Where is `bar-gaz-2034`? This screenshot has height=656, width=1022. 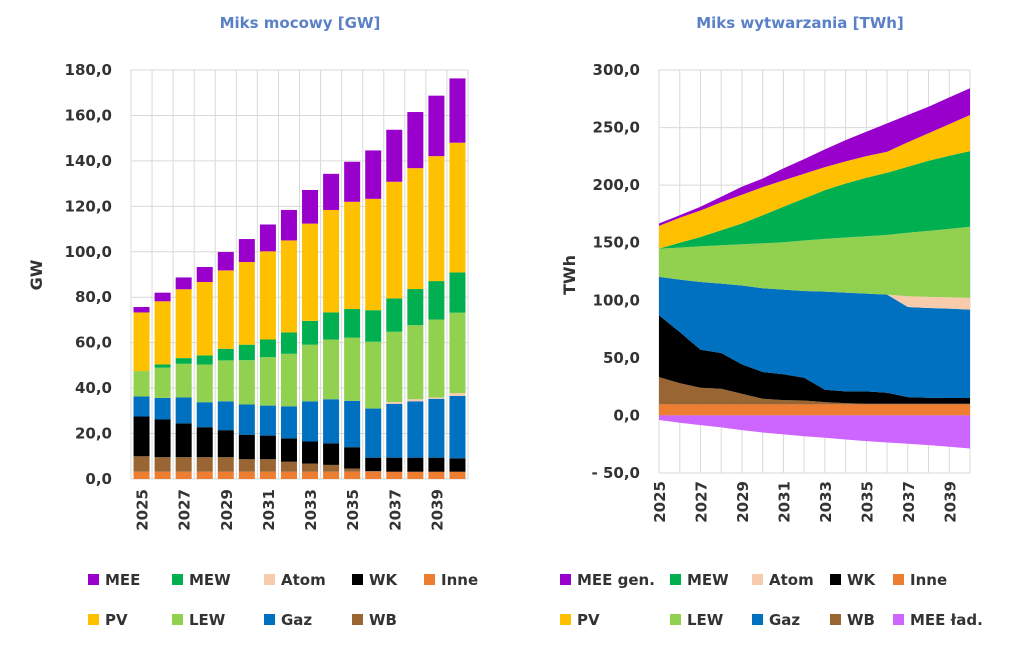
bar-gaz-2034 is located at coordinates (331, 421).